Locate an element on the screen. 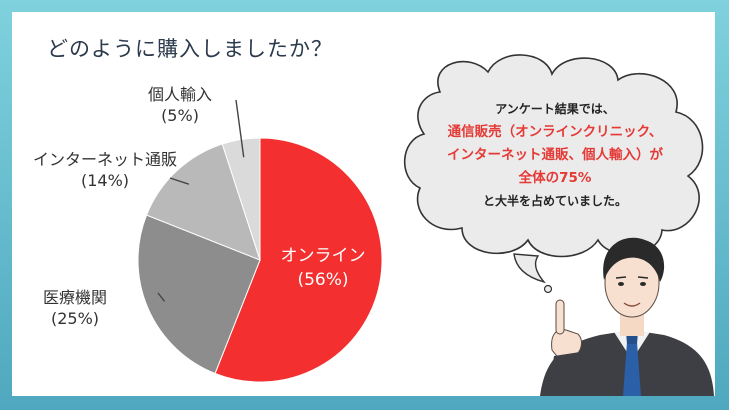  callout-line-2: 通信販売（オンラインクリニック、 is located at coordinates (555, 132).